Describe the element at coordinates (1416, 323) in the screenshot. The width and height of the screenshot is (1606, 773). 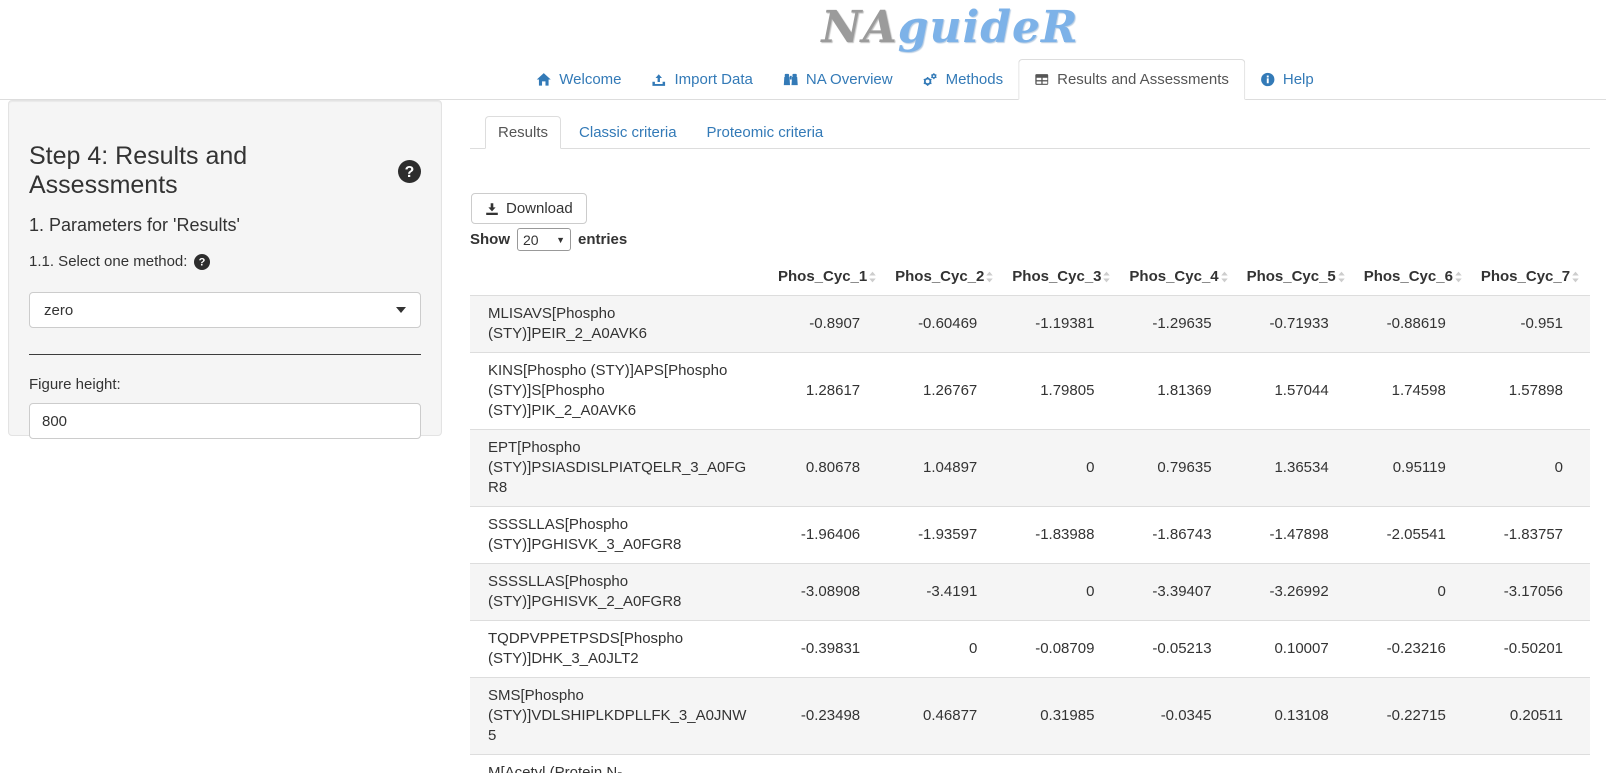
I see `value-cell: -0.88619` at that location.